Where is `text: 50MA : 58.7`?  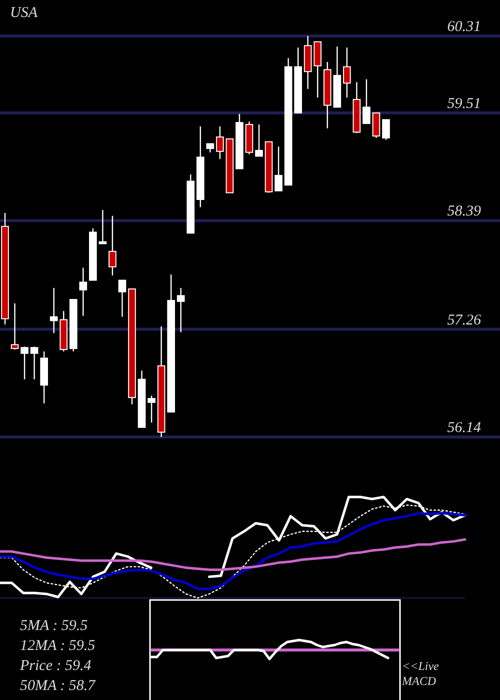 text: 50MA : 58.7 is located at coordinates (58, 686).